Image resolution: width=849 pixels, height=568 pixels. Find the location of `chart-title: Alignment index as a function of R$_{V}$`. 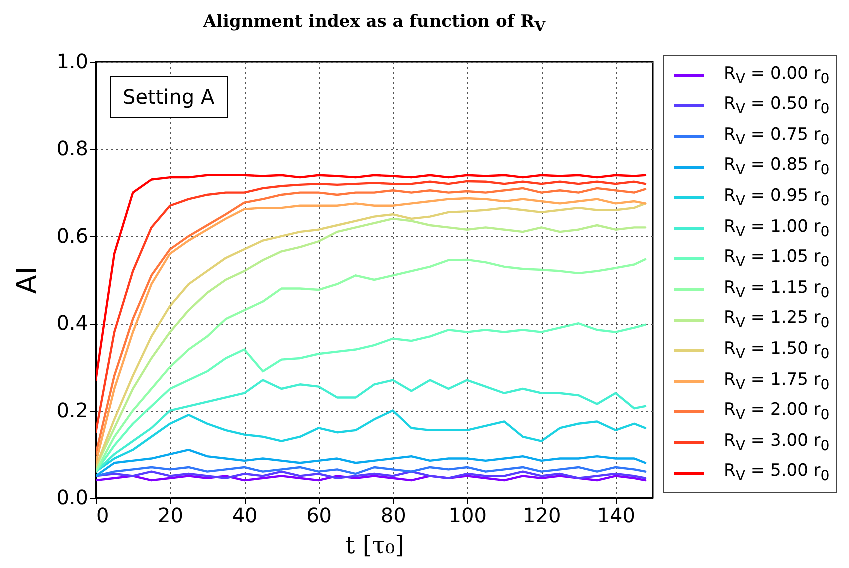

chart-title: Alignment index as a function of R$_{V}$ is located at coordinates (374, 24).